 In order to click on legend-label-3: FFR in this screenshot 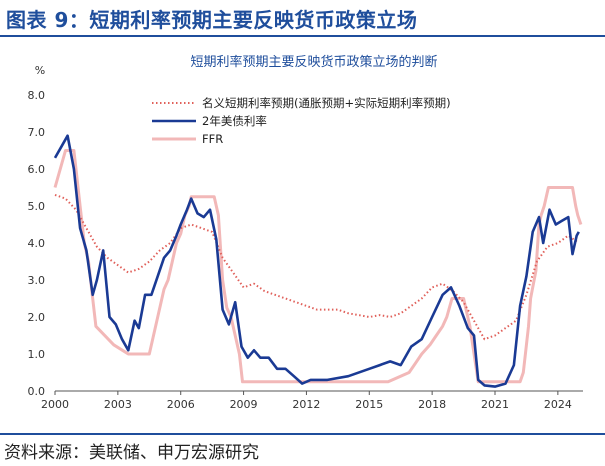, I will do `click(212, 139)`.